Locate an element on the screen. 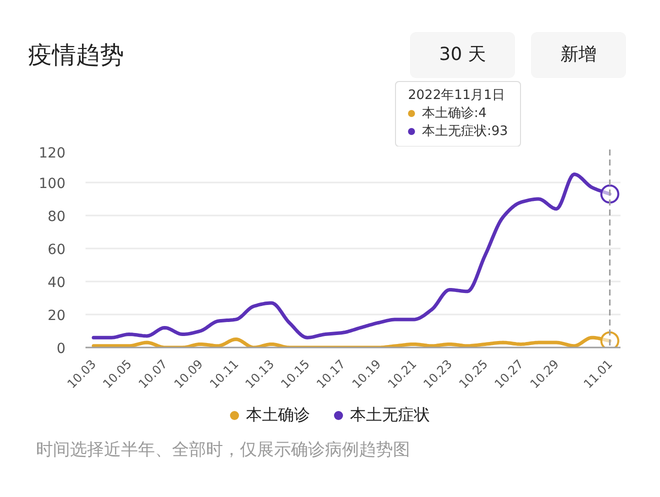 This screenshot has width=660, height=497. y-tick-label: 0 is located at coordinates (61, 349).